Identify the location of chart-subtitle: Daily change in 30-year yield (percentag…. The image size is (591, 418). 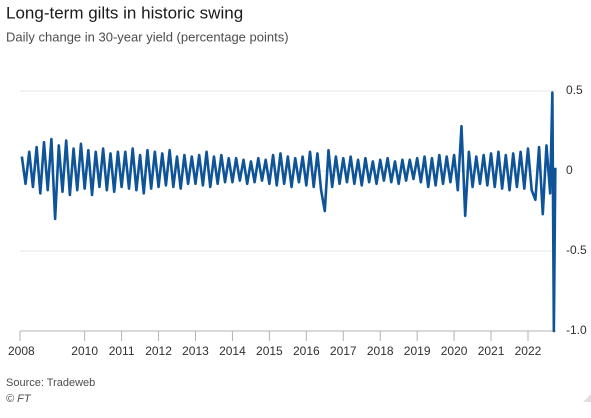
(147, 36).